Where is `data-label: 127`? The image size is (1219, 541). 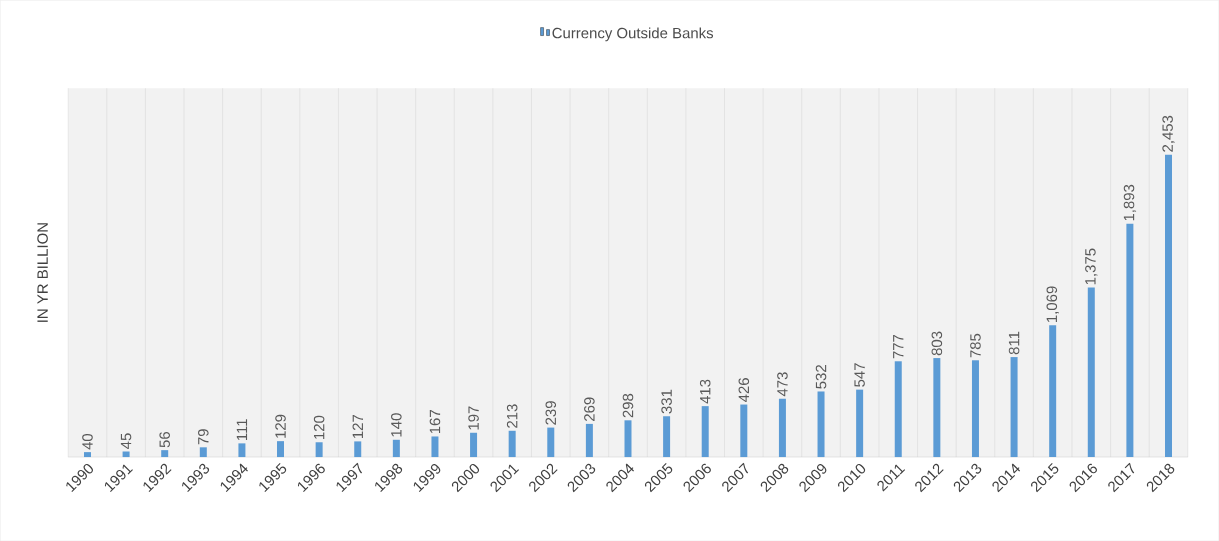 data-label: 127 is located at coordinates (357, 426).